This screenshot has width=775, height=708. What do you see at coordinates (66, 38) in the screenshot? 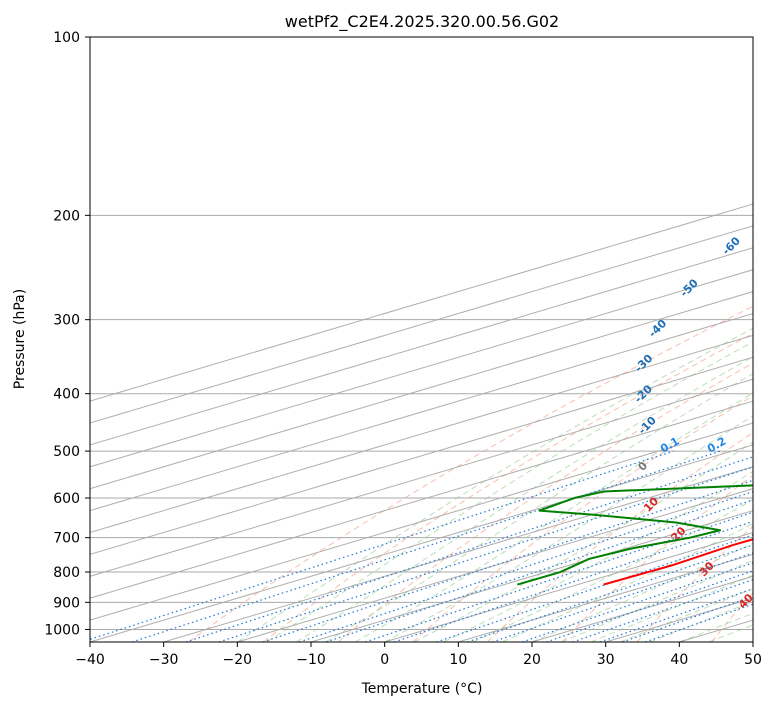
I see `y-tick-label: 100` at bounding box center [66, 38].